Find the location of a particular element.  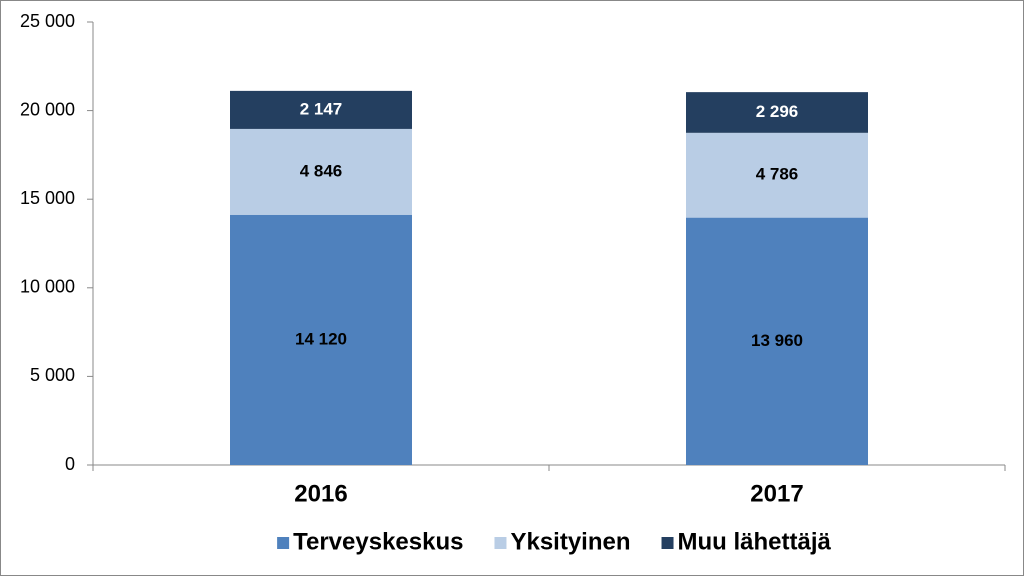

value-label: 4 846 is located at coordinates (321, 170).